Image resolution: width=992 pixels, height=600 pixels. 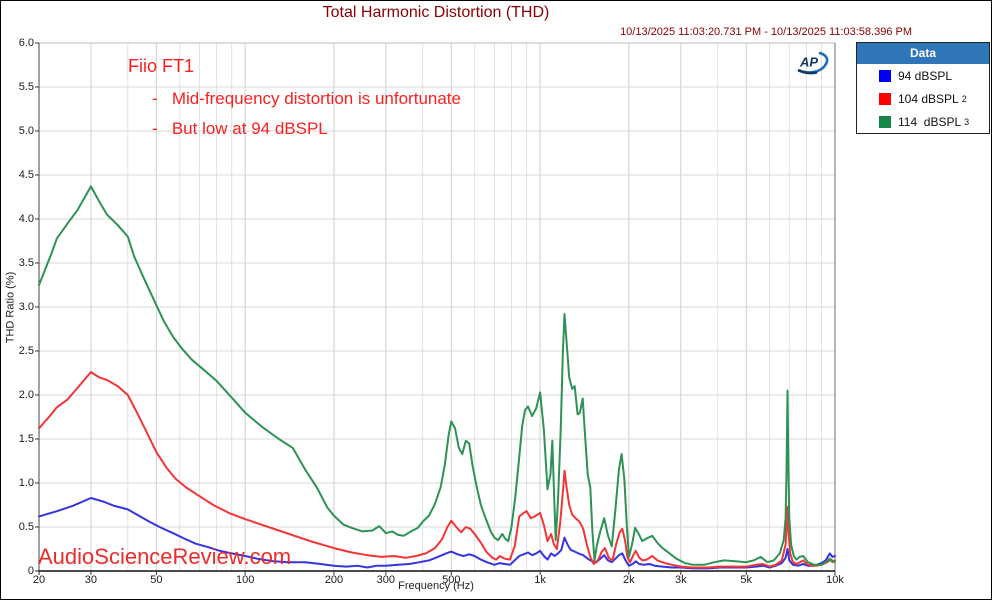 I want to click on legend-item-104dbspl: 104 dBSPL 2, so click(x=923, y=98).